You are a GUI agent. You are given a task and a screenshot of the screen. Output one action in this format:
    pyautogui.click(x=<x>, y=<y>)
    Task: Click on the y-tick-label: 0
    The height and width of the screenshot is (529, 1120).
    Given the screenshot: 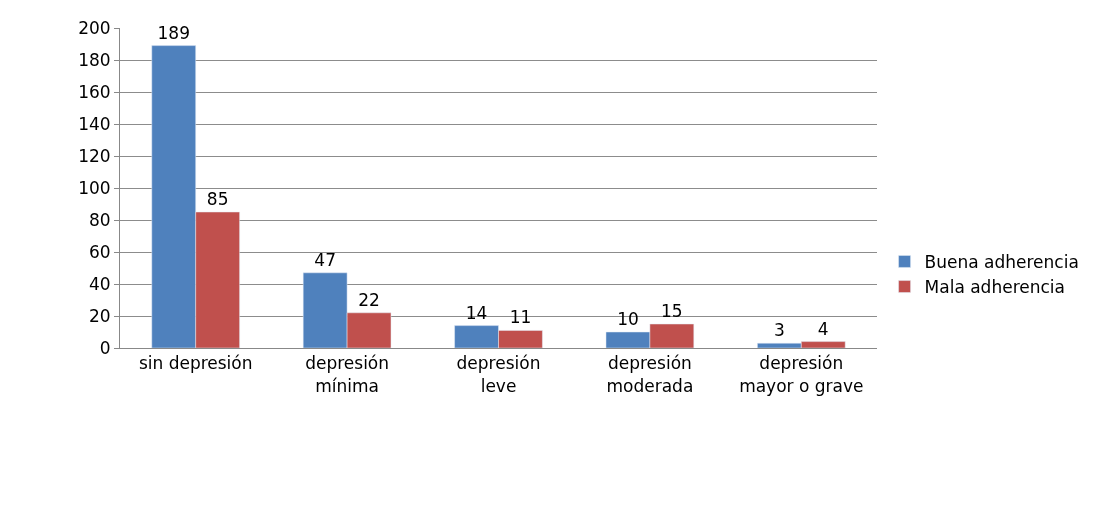 What is the action you would take?
    pyautogui.click(x=105, y=347)
    